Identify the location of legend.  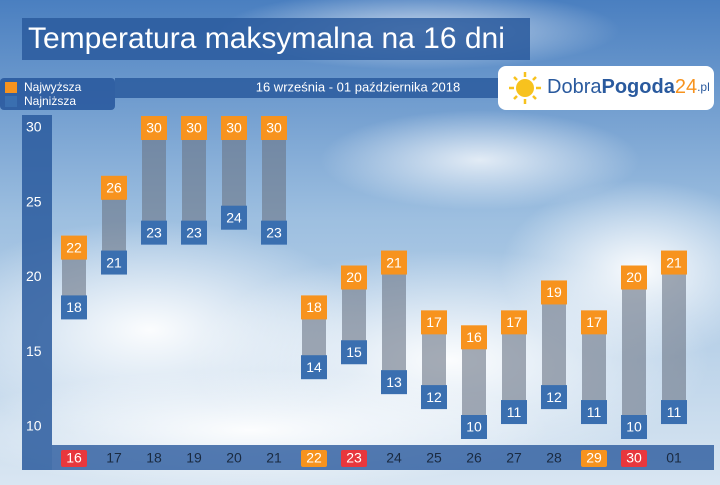
(57, 94).